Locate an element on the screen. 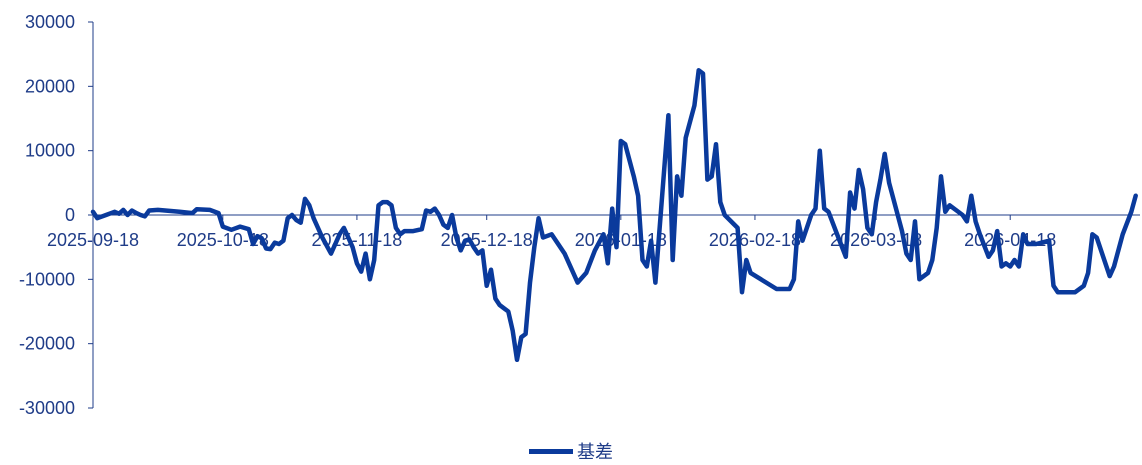 The height and width of the screenshot is (465, 1142). x-tick-label: 2026-02-18 is located at coordinates (755, 240).